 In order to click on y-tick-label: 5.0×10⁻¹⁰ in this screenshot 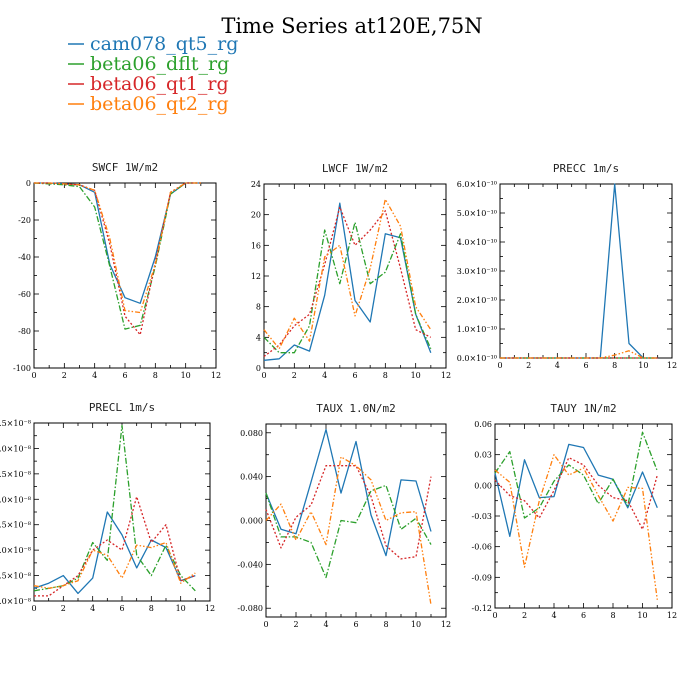, I will do `click(477, 213)`.